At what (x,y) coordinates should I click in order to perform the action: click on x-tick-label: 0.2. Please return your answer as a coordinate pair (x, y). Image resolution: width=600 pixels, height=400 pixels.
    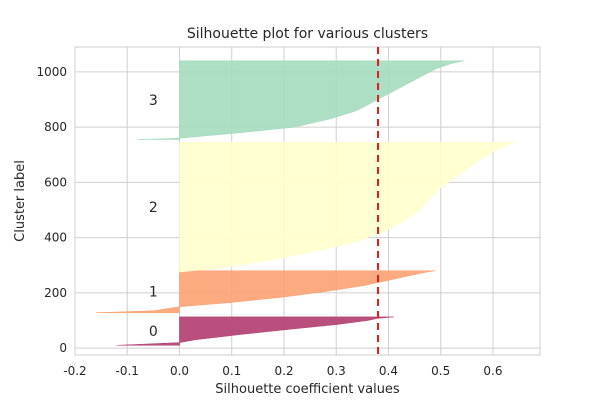
    Looking at the image, I should click on (283, 371).